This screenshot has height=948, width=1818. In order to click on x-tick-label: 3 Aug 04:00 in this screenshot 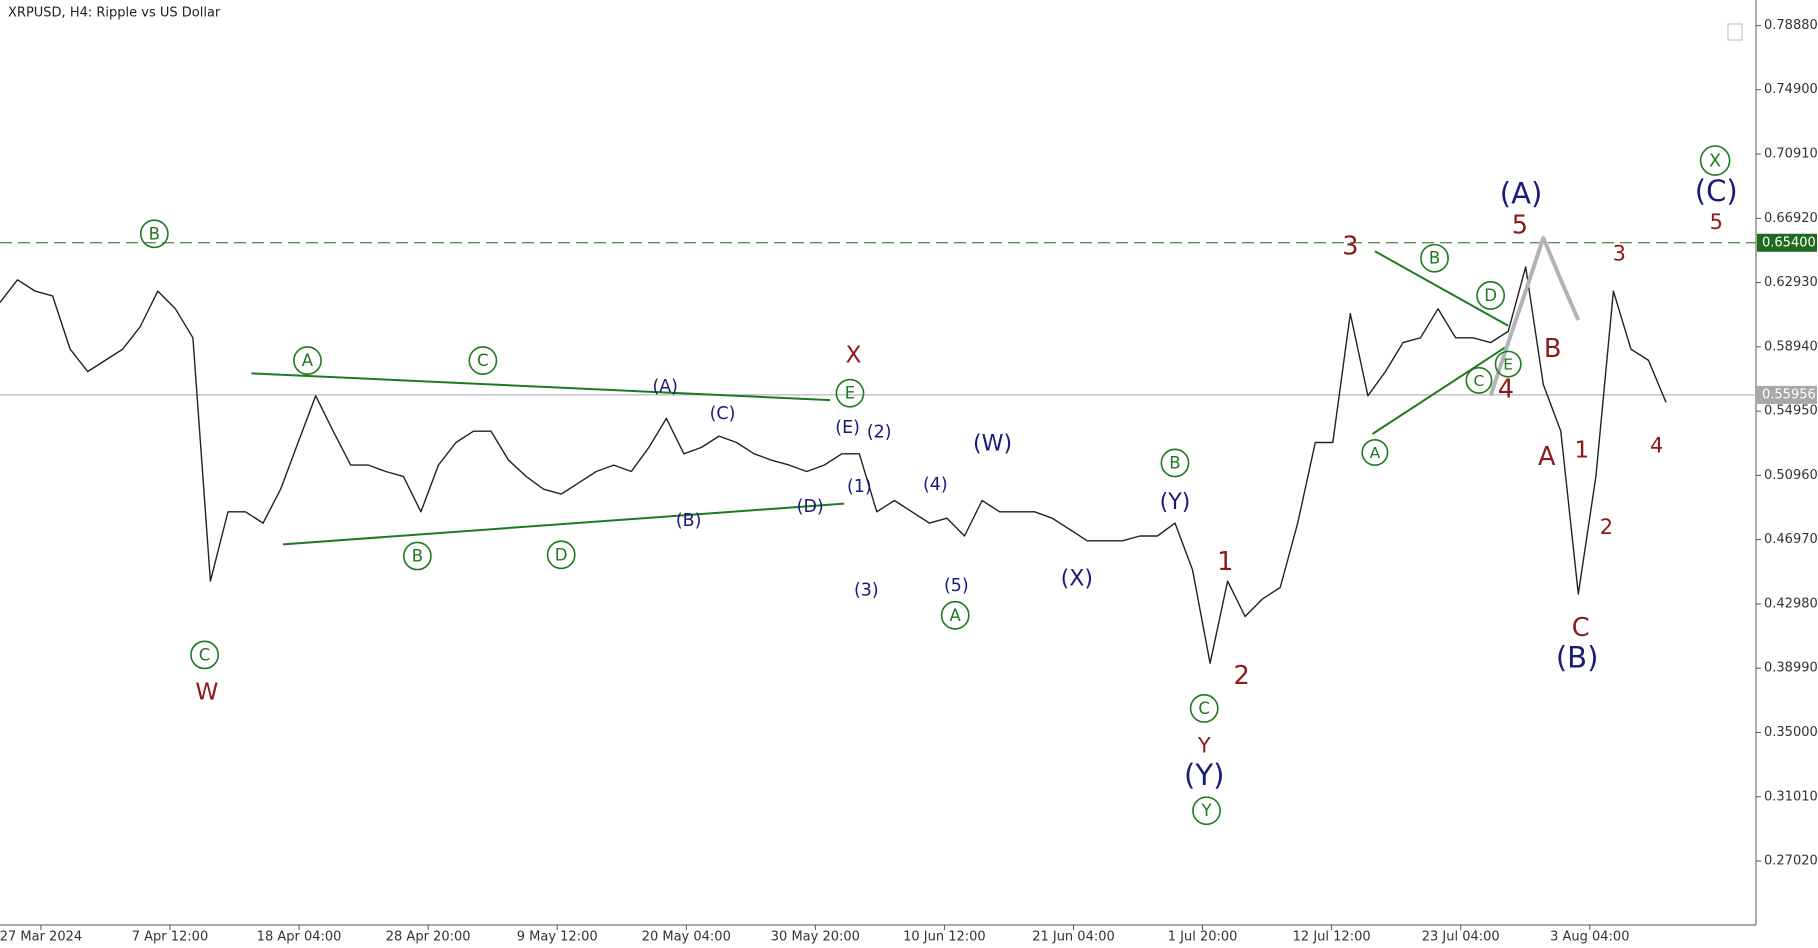, I will do `click(1589, 937)`.